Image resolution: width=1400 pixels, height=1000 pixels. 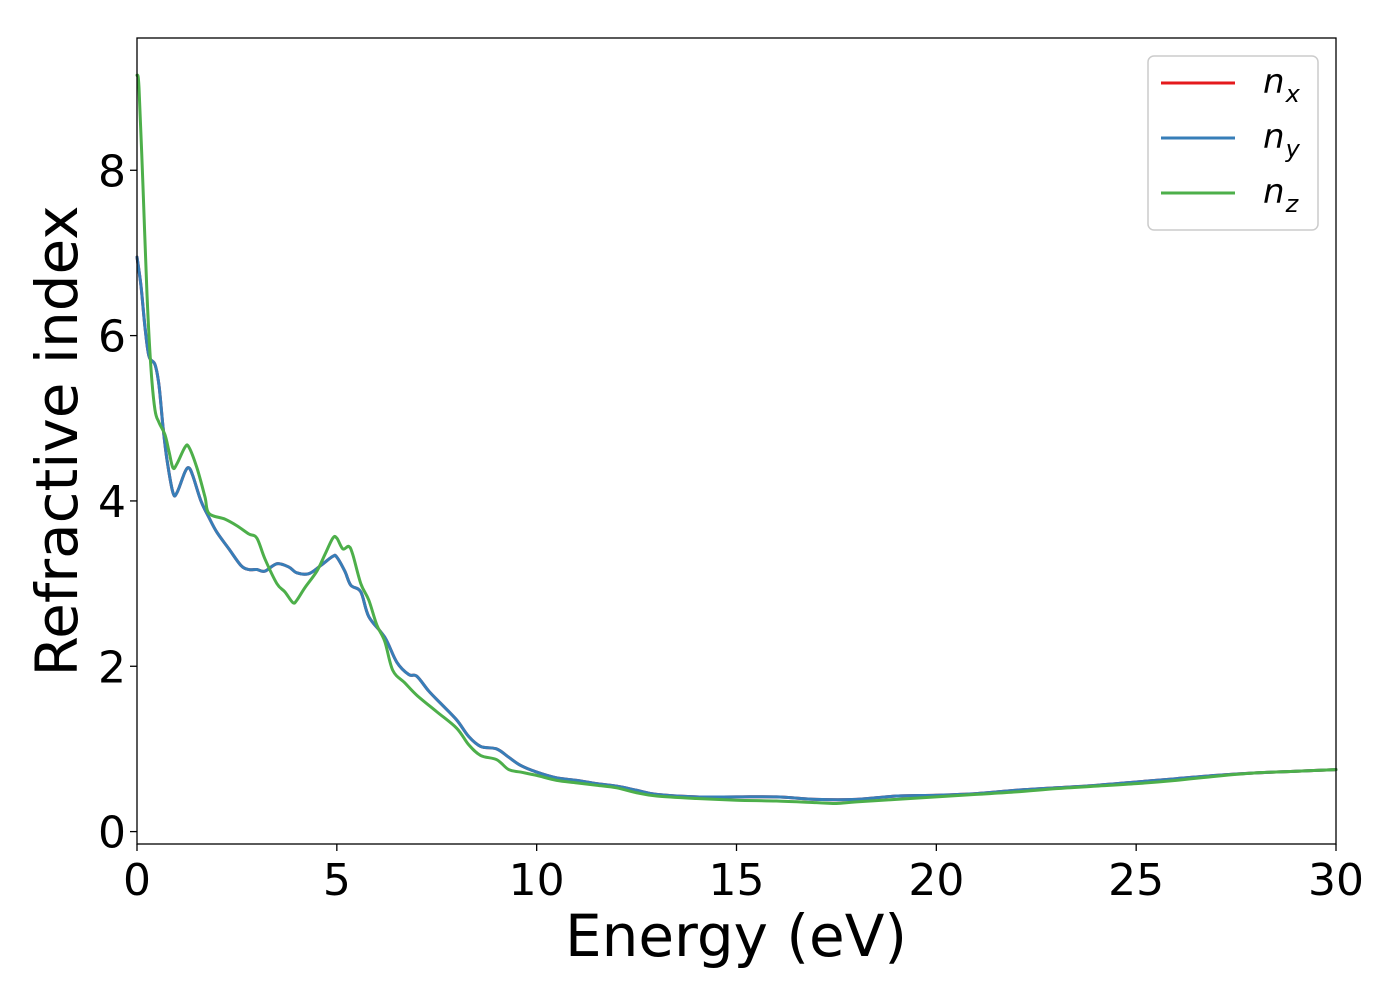 What do you see at coordinates (112, 833) in the screenshot?
I see `y-tick-label: 0` at bounding box center [112, 833].